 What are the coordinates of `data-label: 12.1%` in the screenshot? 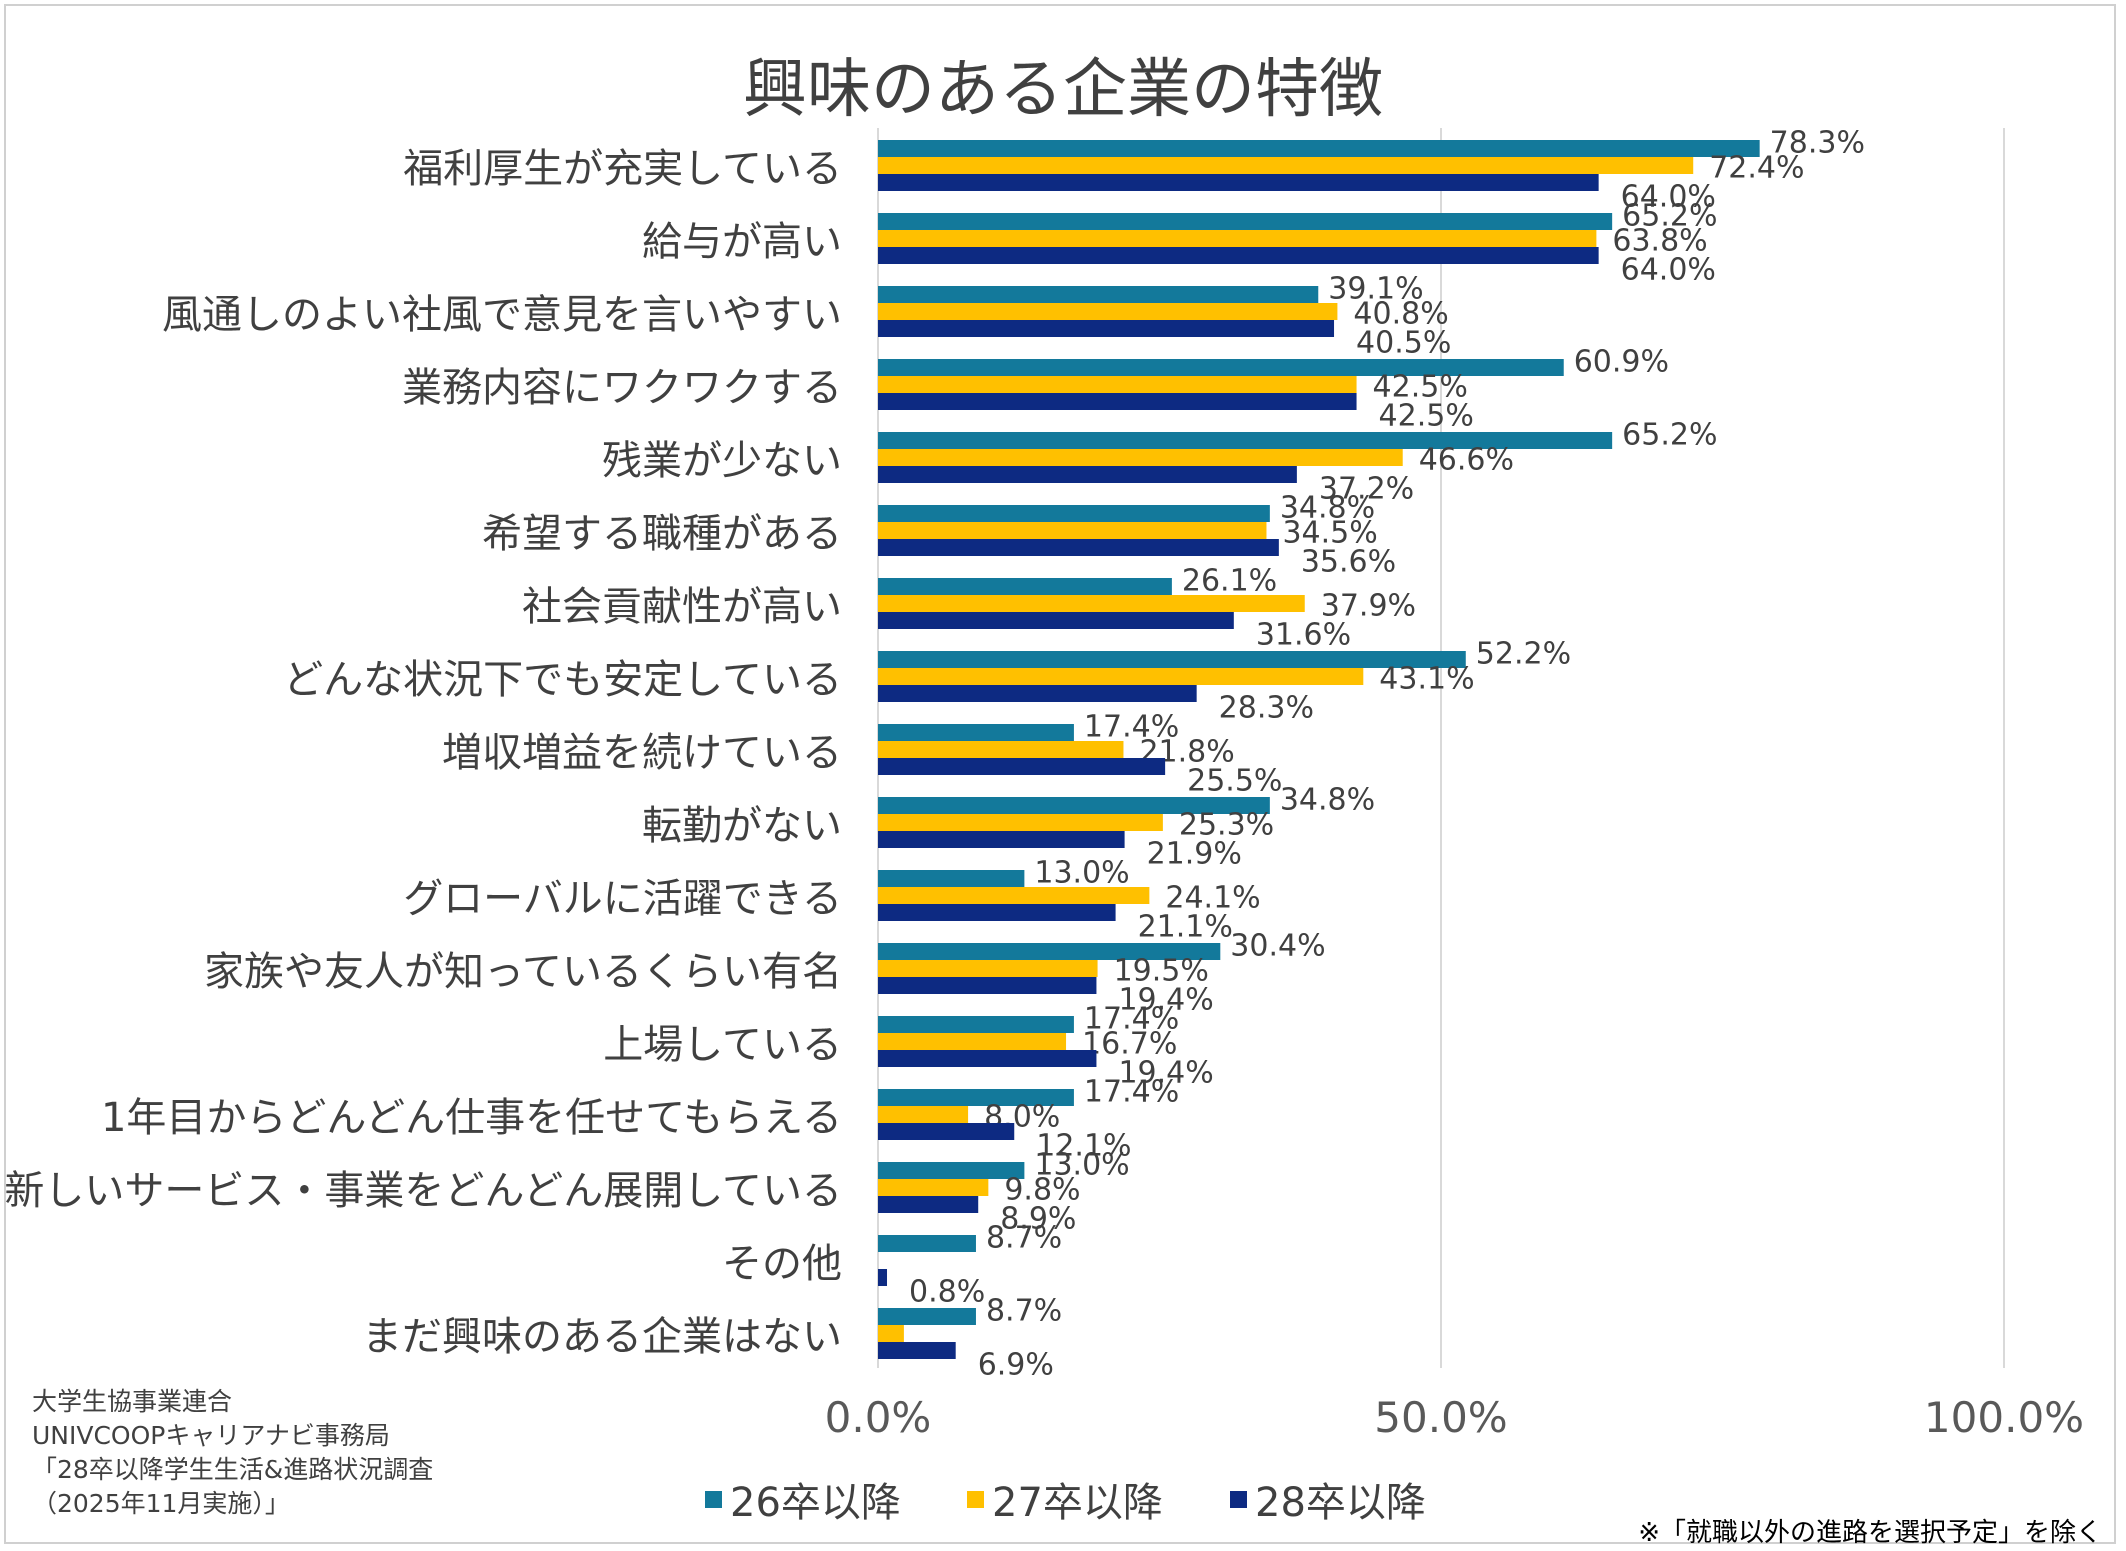 It's located at (1083, 1146).